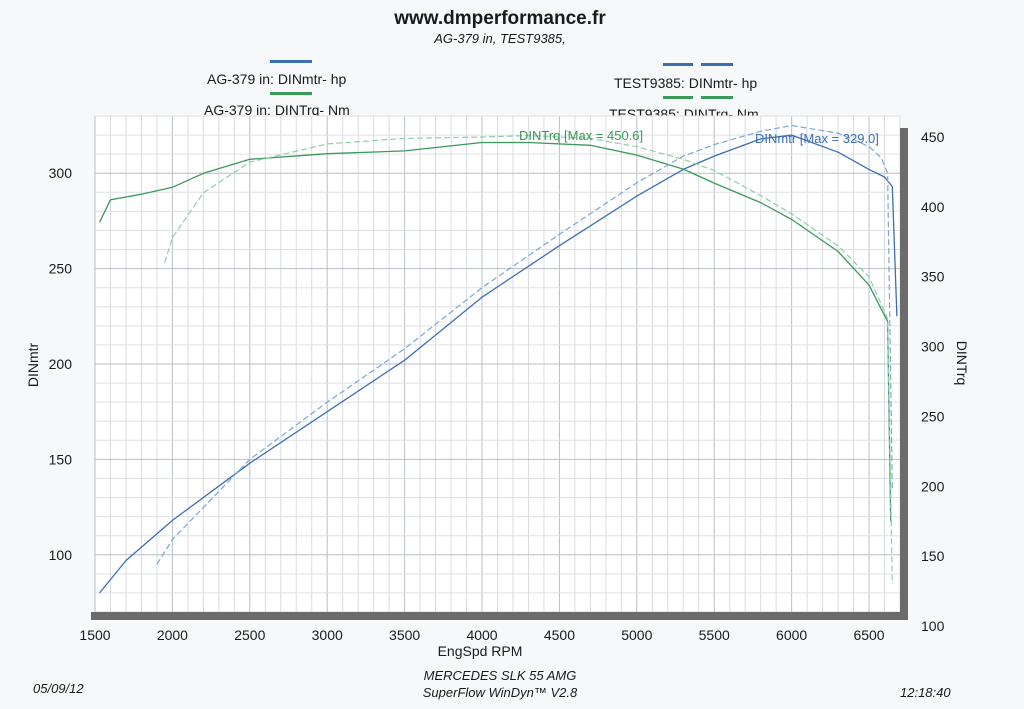 This screenshot has height=709, width=1024. I want to click on y-axis-right-label: DINTrq, so click(962, 363).